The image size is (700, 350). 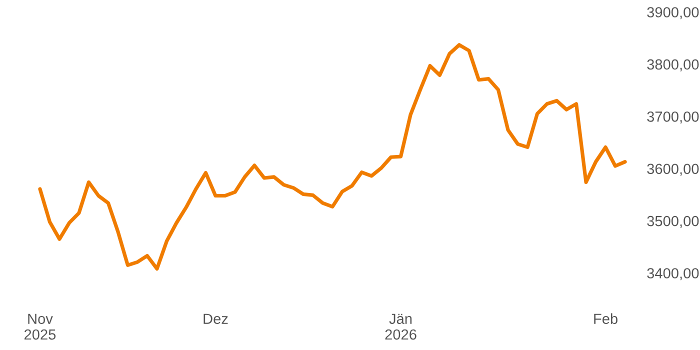 What do you see at coordinates (673, 13) in the screenshot?
I see `y-tick-label: 3900,00` at bounding box center [673, 13].